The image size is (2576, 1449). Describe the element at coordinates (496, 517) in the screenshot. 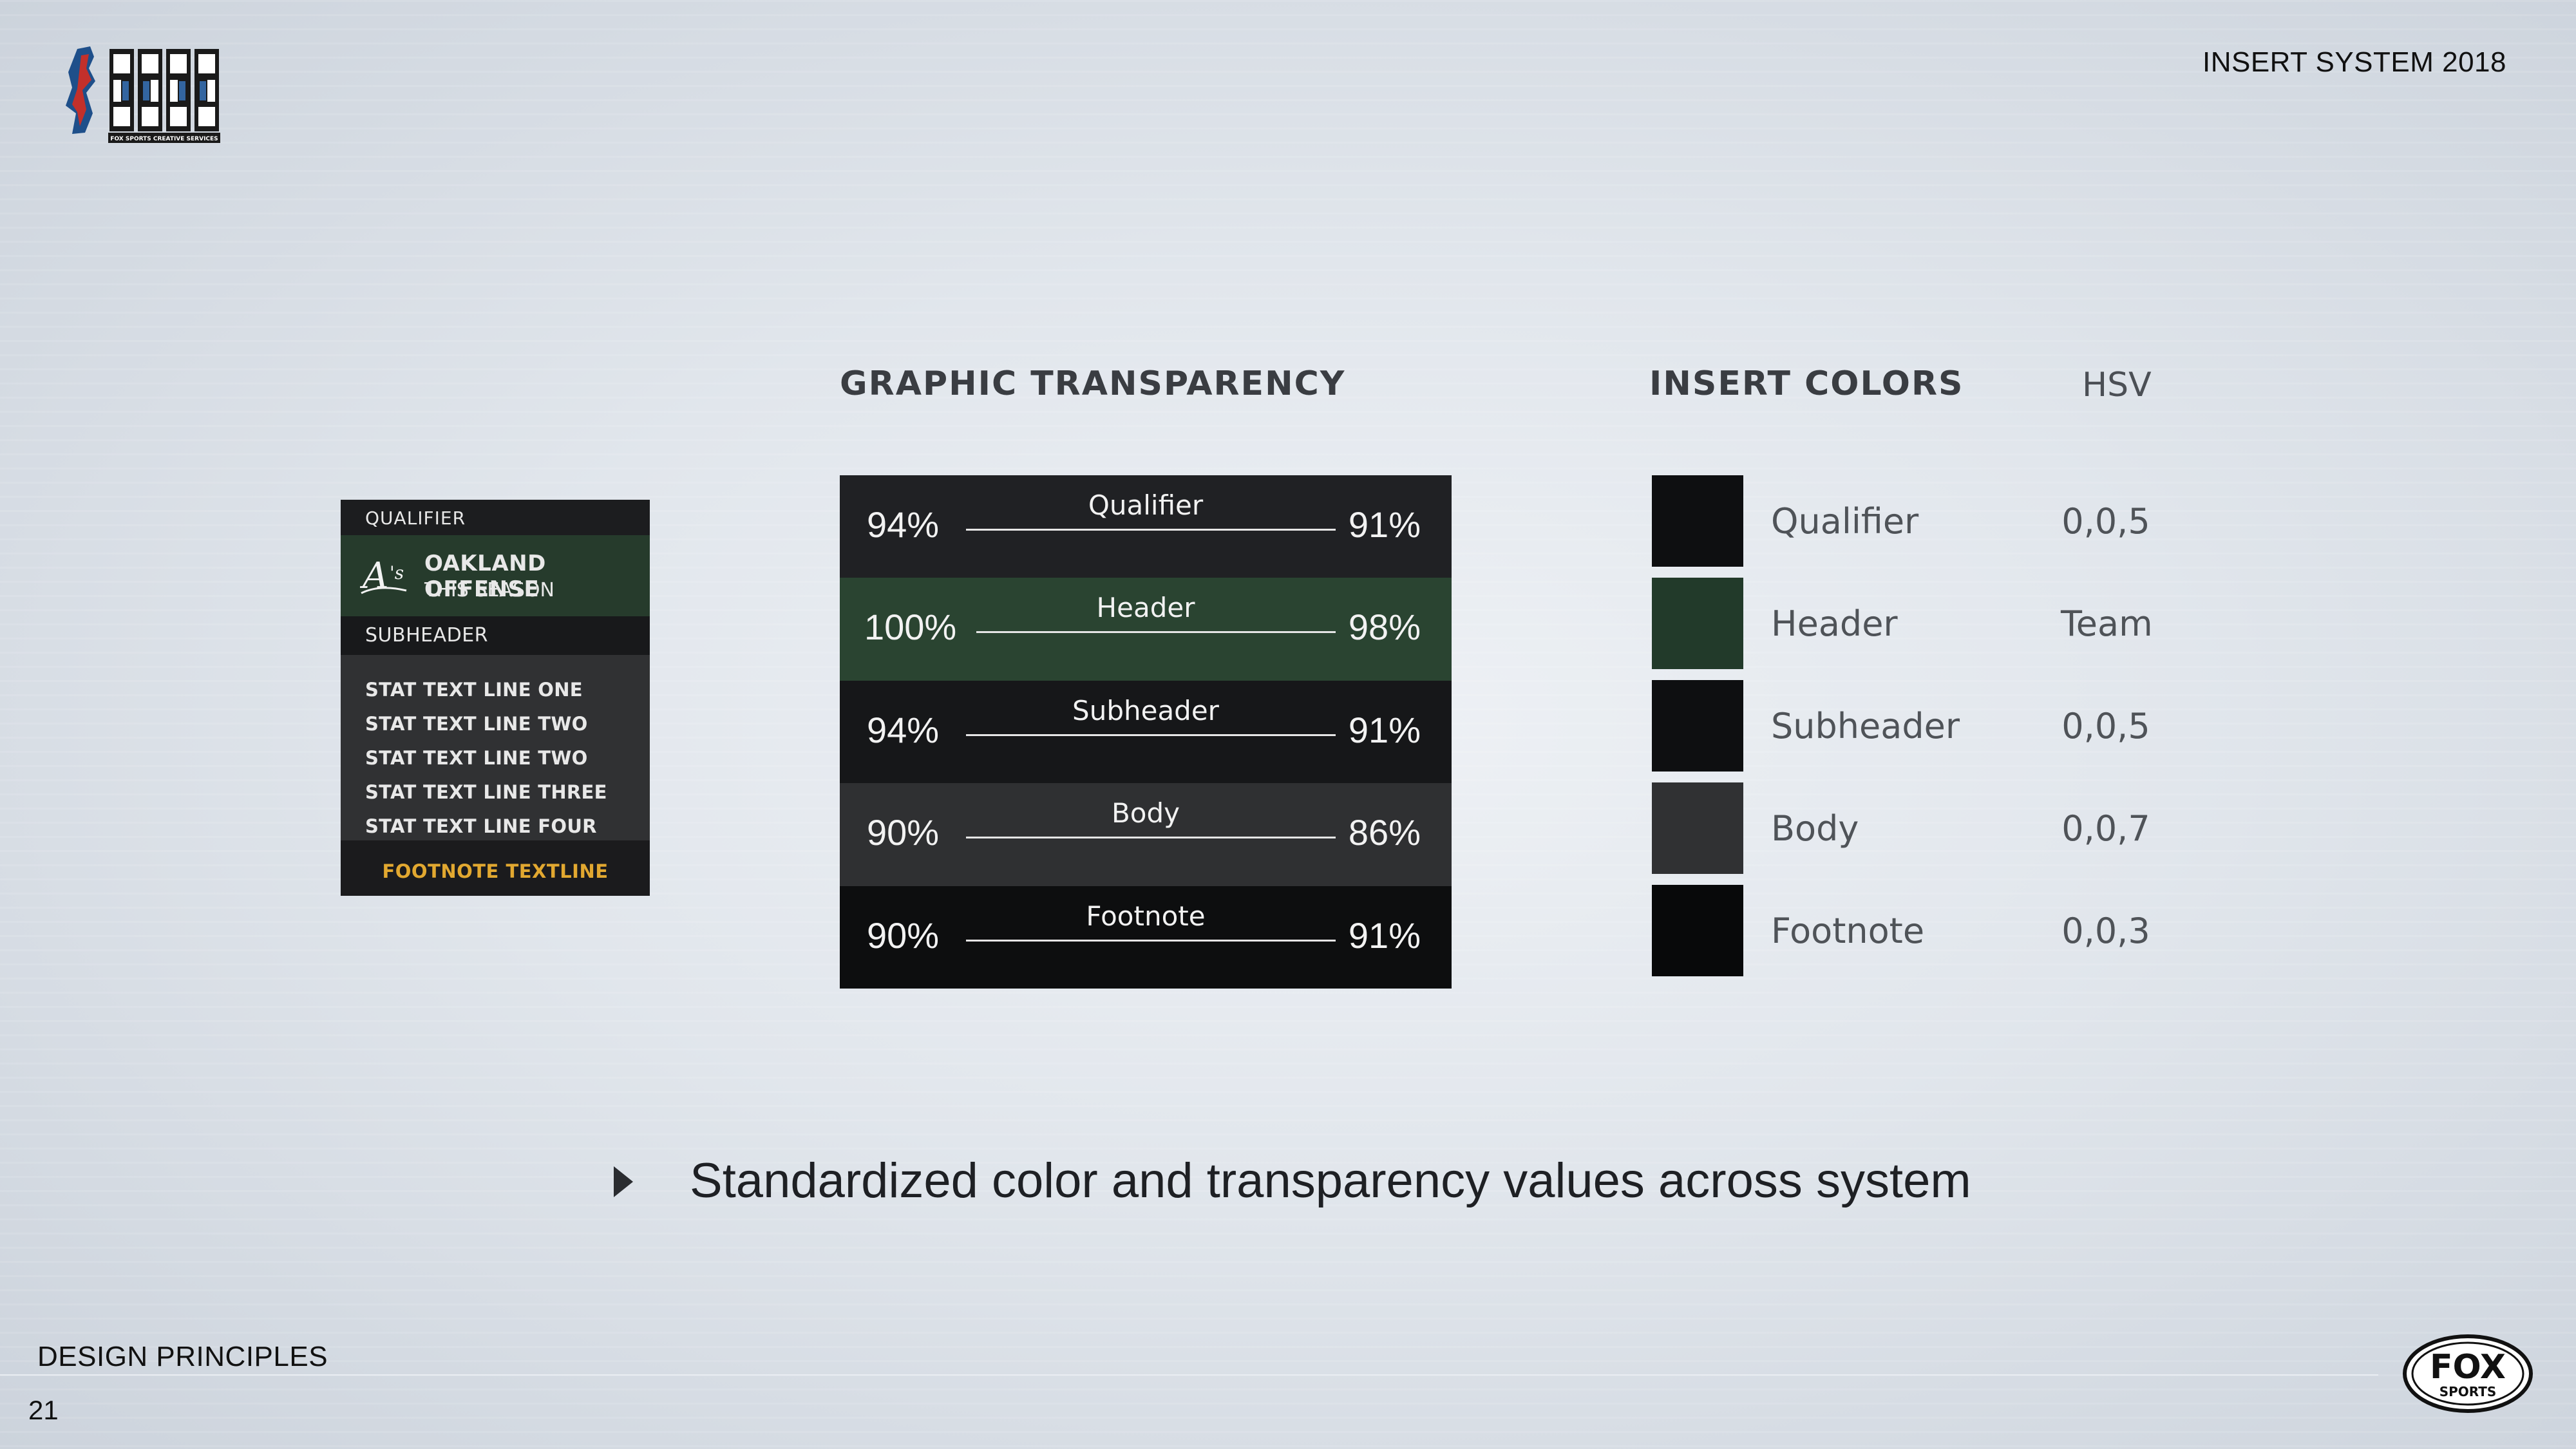

I see `sample-qualifier: QUALIFIER` at that location.